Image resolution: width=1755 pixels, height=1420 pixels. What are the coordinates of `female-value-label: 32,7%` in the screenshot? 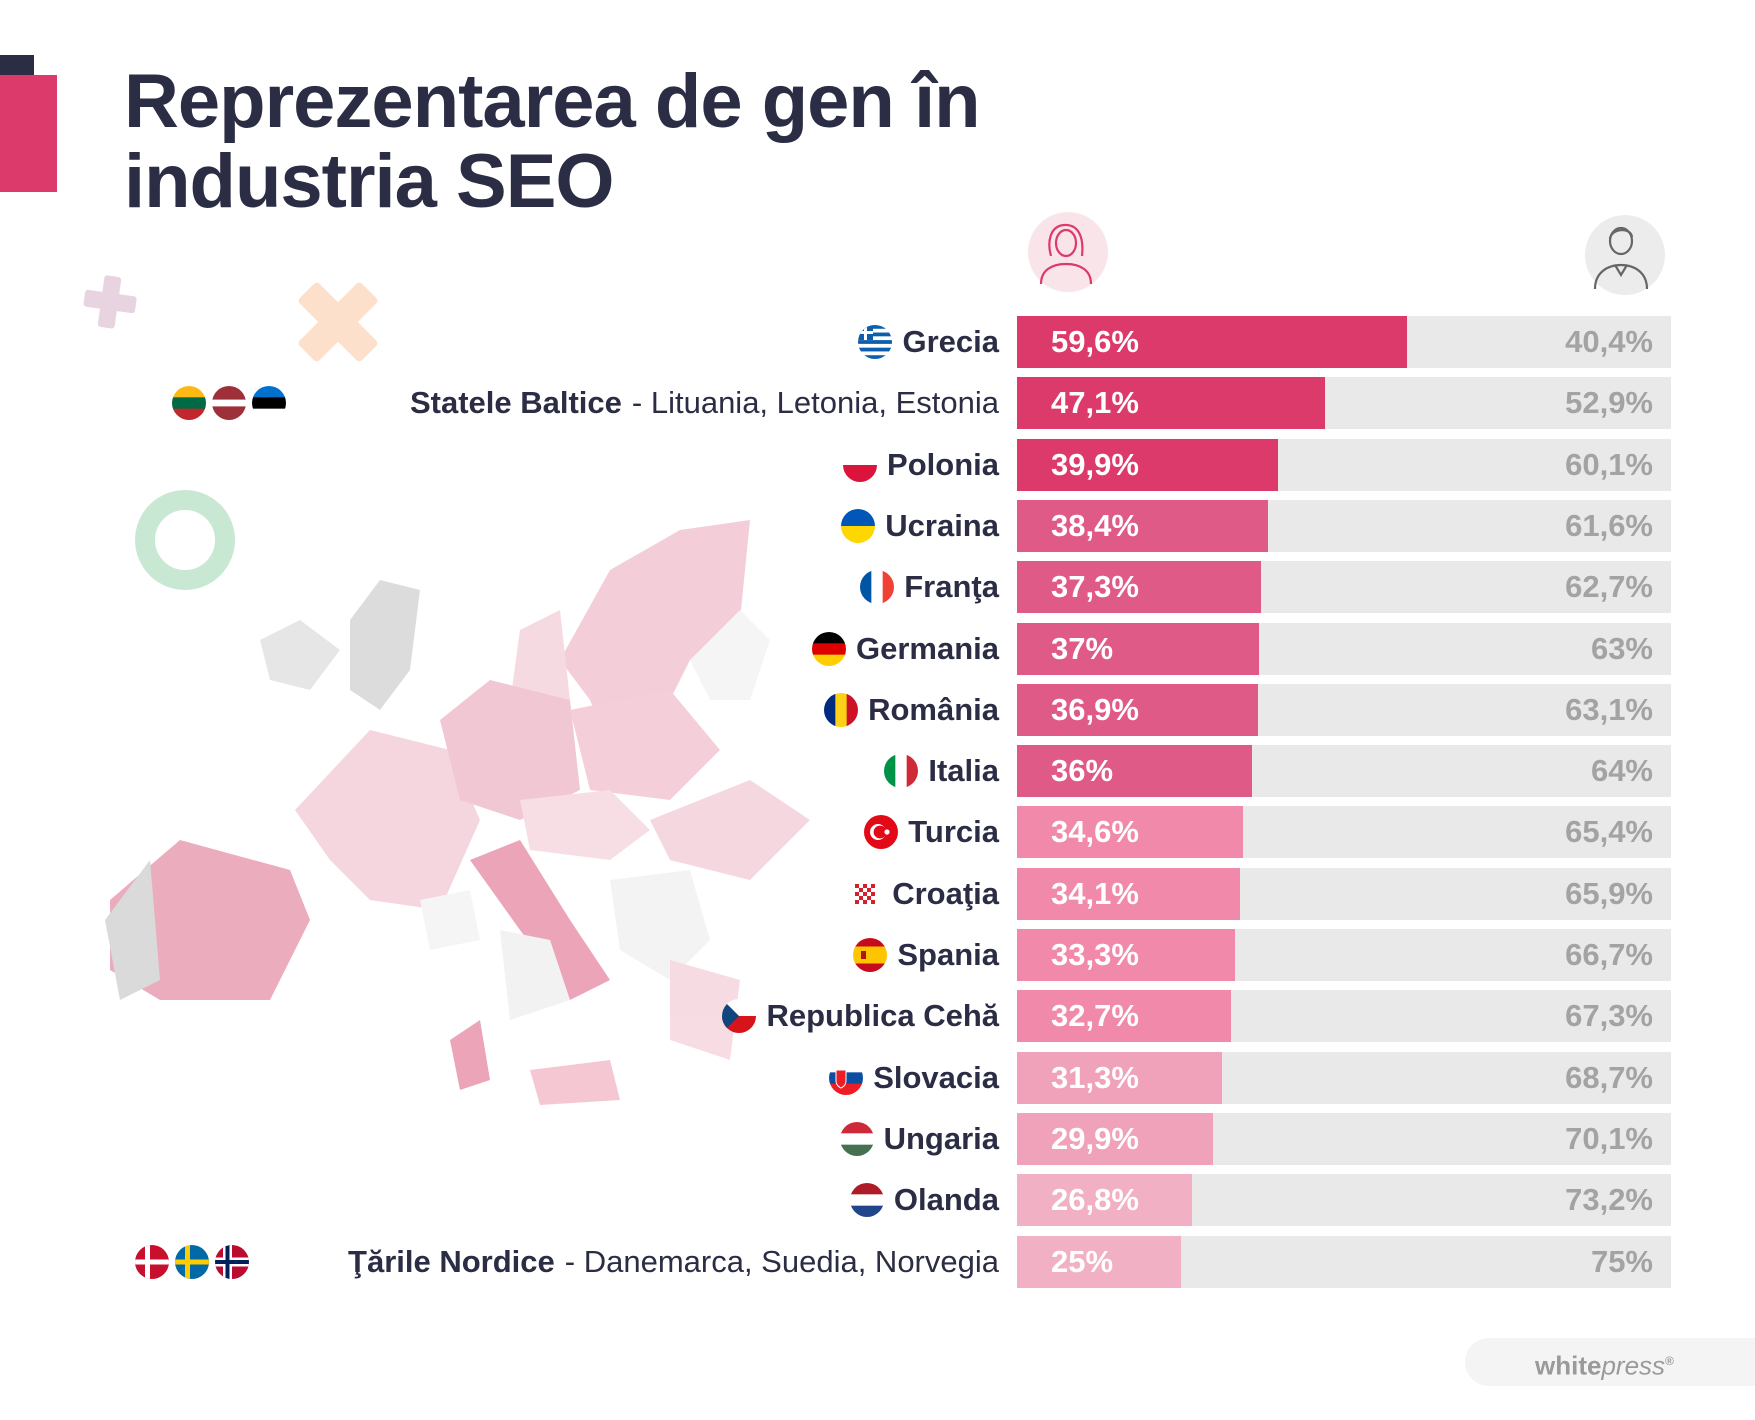 It's located at (1095, 1016).